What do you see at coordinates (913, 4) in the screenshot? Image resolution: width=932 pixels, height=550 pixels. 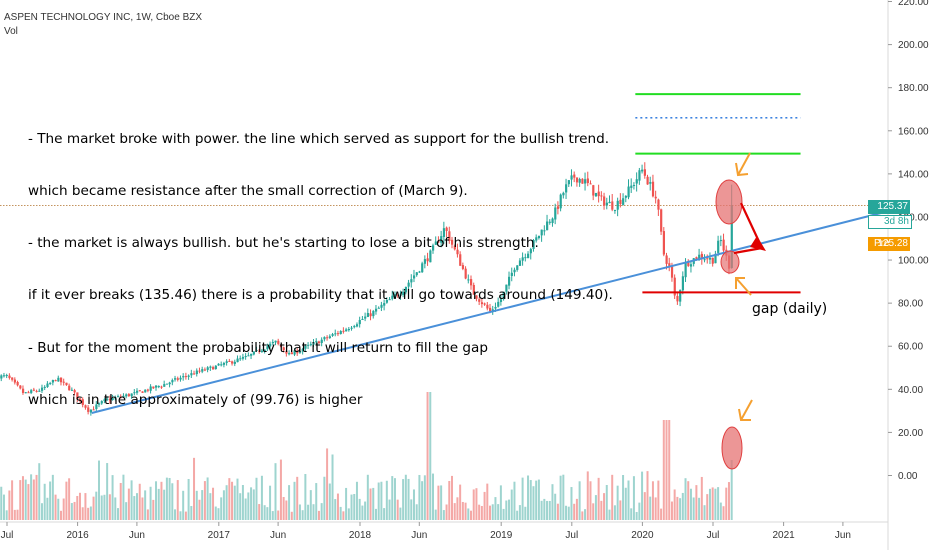 I see `y-tick-label: 220.00` at bounding box center [913, 4].